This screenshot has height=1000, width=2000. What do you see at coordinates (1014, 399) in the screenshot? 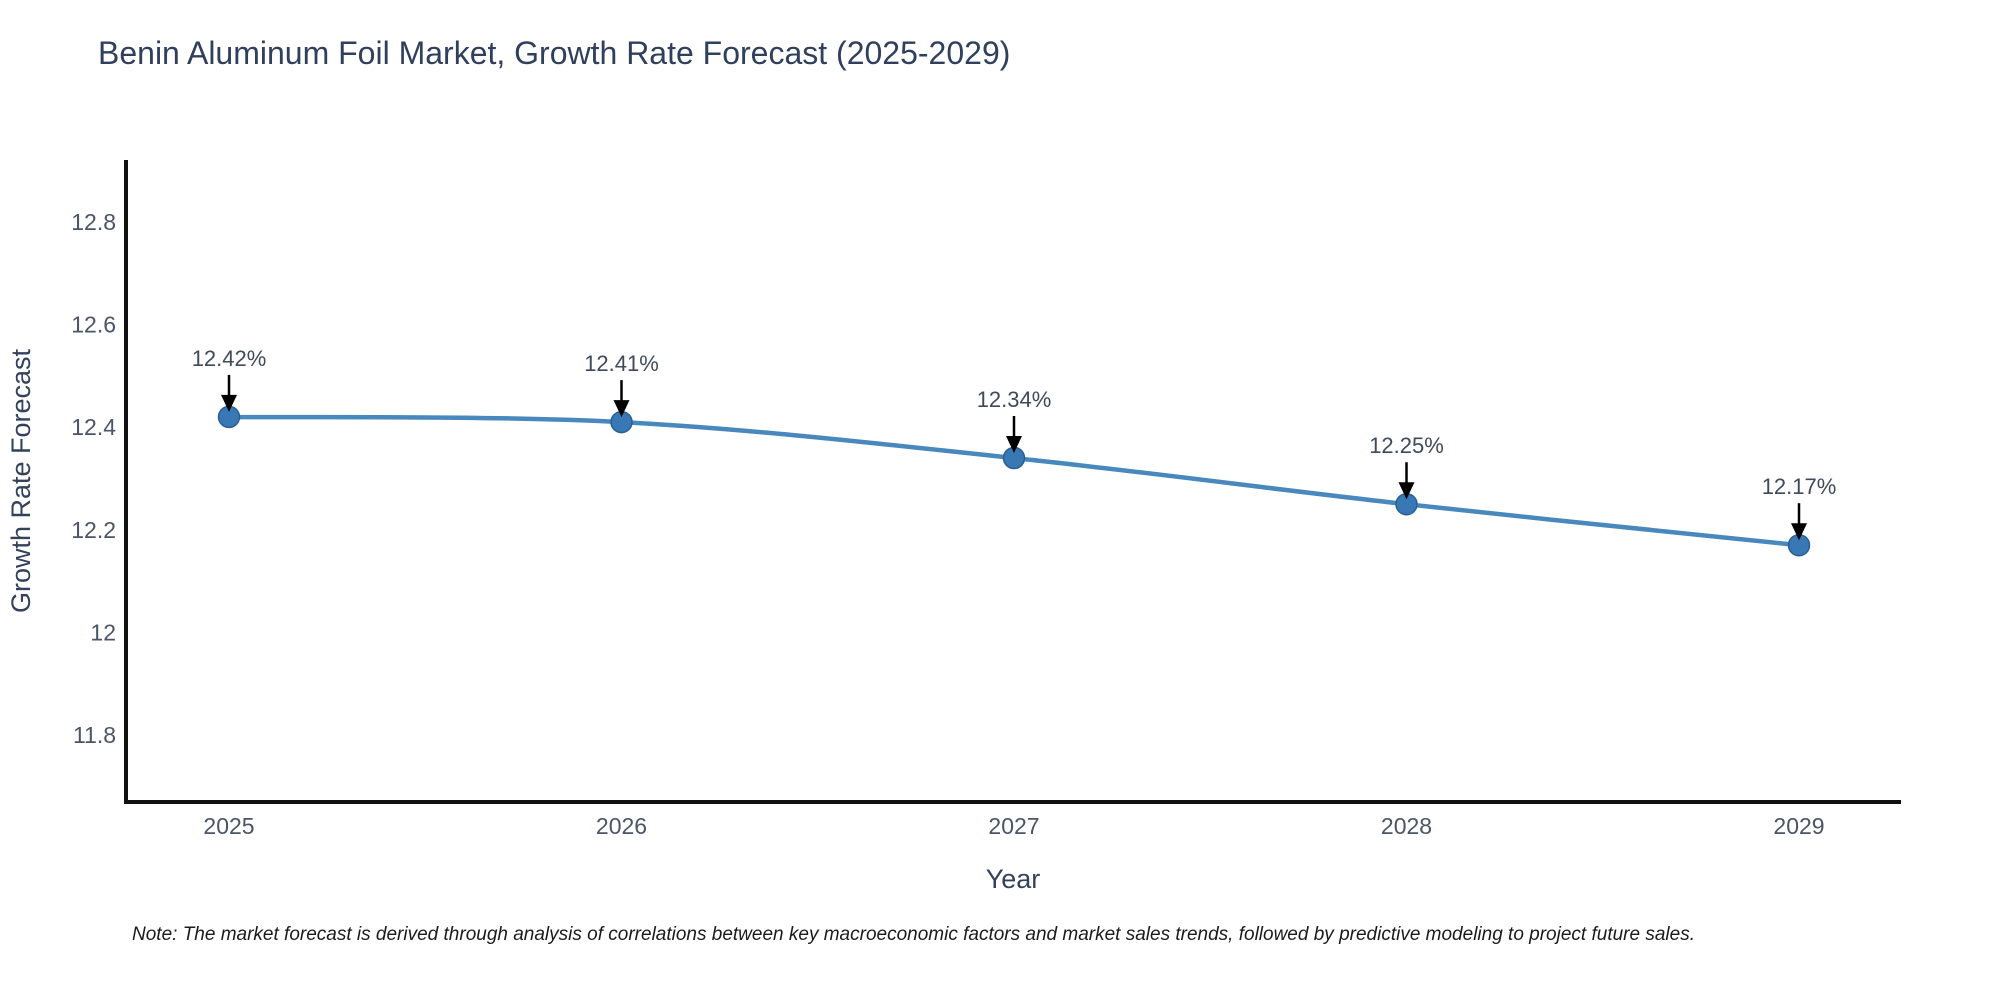
I see `point-value-label: 12.34%` at bounding box center [1014, 399].